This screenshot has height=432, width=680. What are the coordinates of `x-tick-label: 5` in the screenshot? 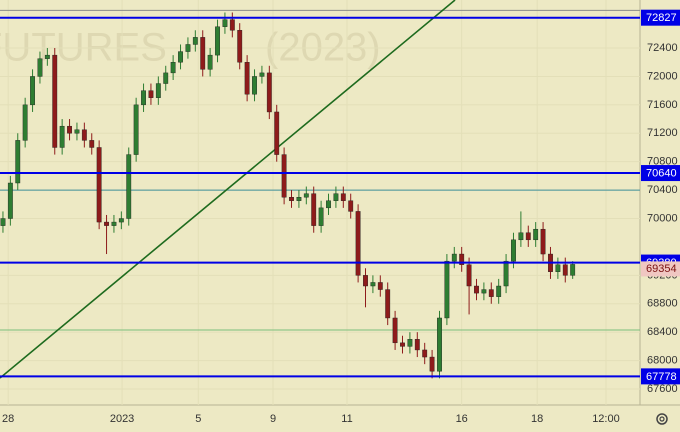 It's located at (198, 419).